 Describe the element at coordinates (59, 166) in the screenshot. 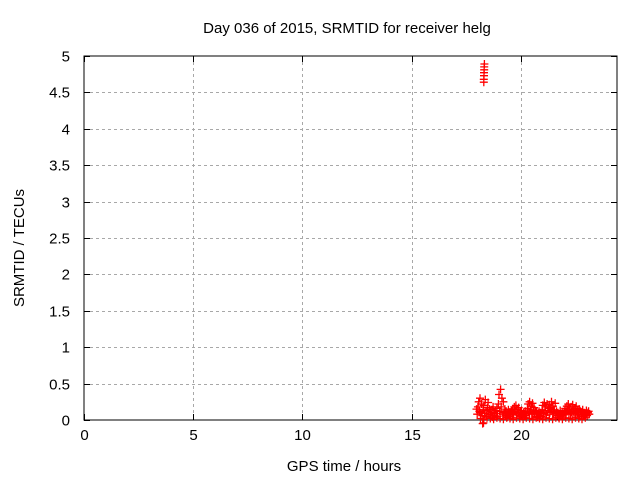

I see `y-tick-label: 3.5` at that location.